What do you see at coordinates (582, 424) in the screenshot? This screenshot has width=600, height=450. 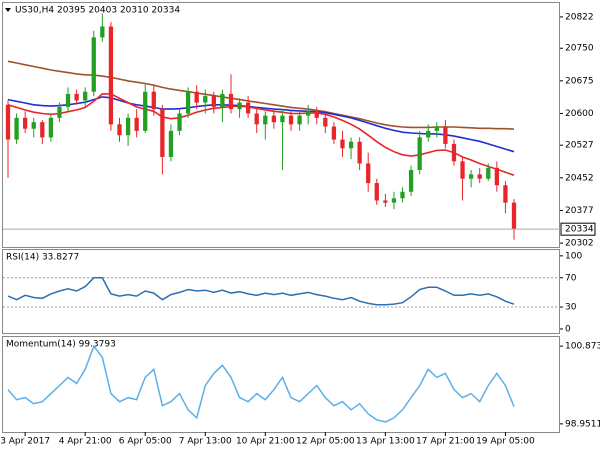 I see `y-tick-label: 98.9511` at bounding box center [582, 424].